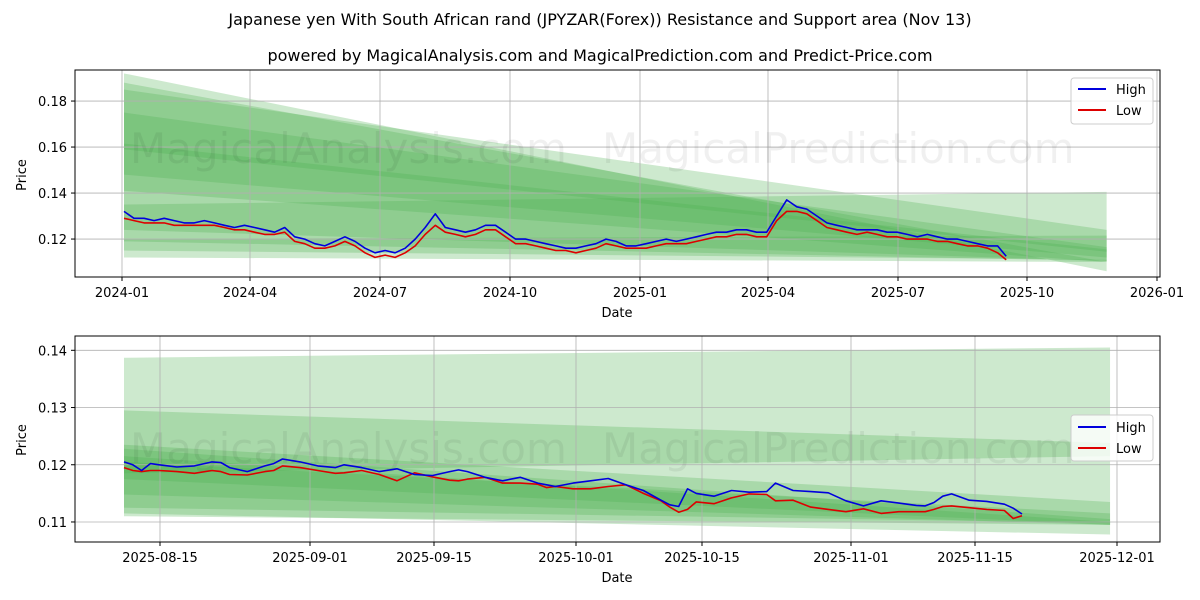 The height and width of the screenshot is (600, 1200). What do you see at coordinates (122, 293) in the screenshot?
I see `x-tick-label: 2024-01` at bounding box center [122, 293].